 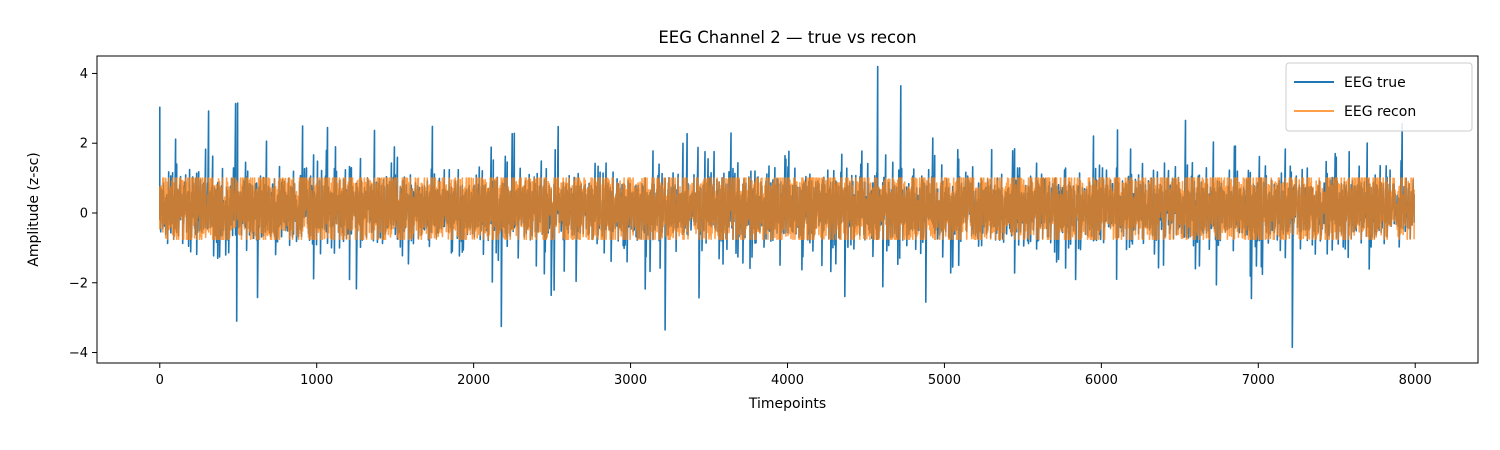 What do you see at coordinates (787, 404) in the screenshot?
I see `x-axis-label: Timepoints` at bounding box center [787, 404].